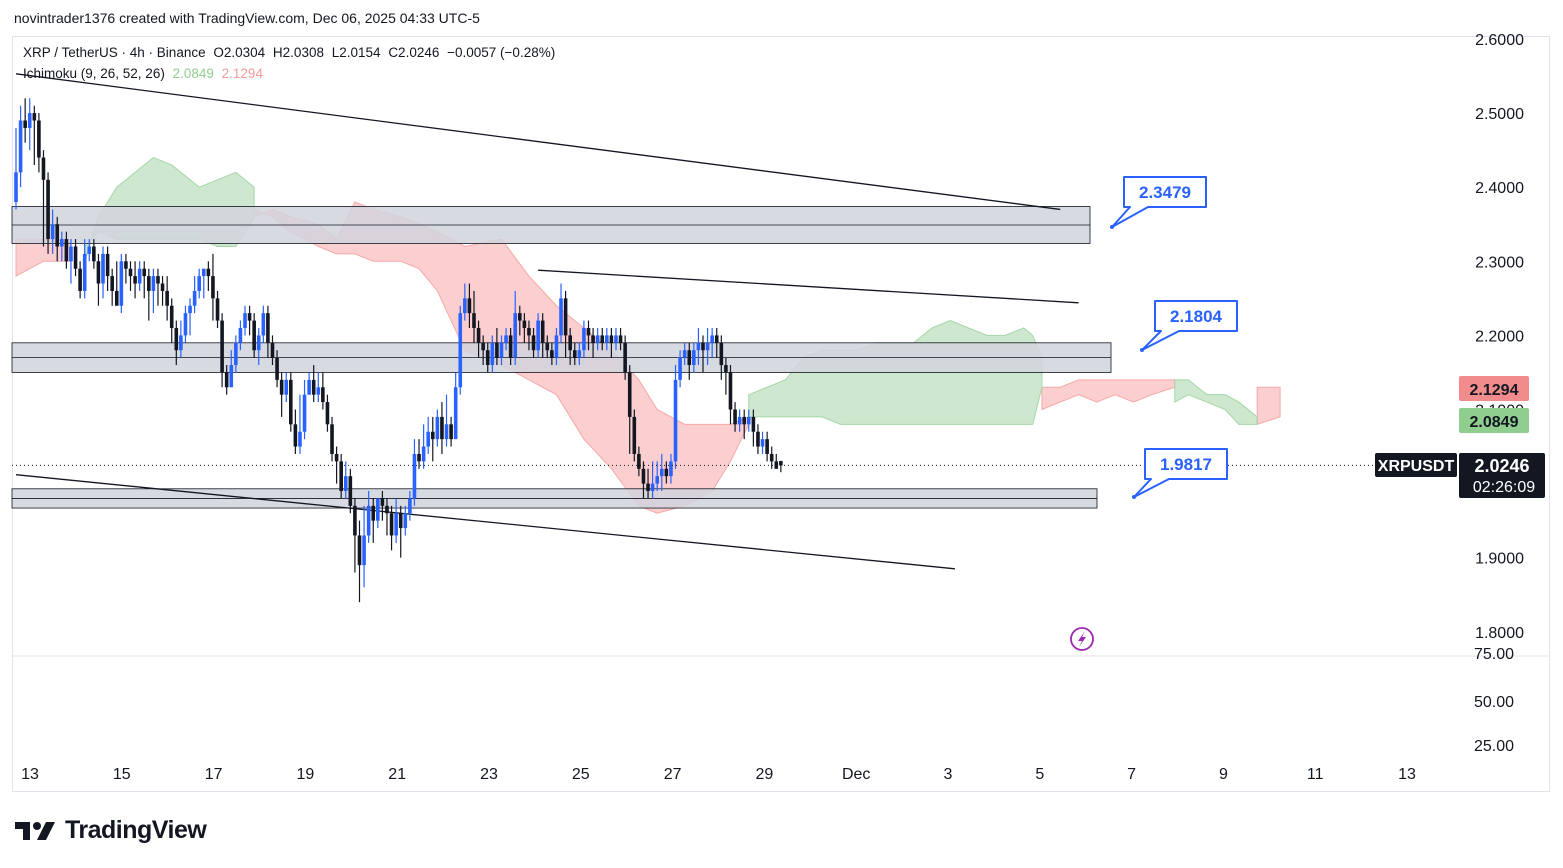 The height and width of the screenshot is (868, 1563). What do you see at coordinates (1499, 188) in the screenshot?
I see `price-tick-label: 2.4000` at bounding box center [1499, 188].